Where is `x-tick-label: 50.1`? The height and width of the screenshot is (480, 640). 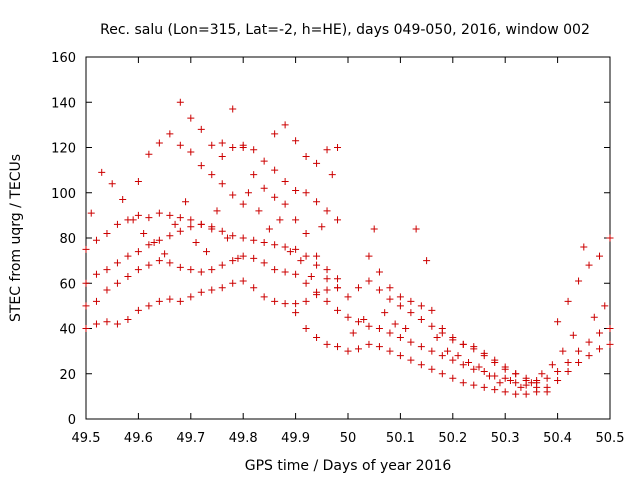 x-tick-label: 50.1 is located at coordinates (400, 438).